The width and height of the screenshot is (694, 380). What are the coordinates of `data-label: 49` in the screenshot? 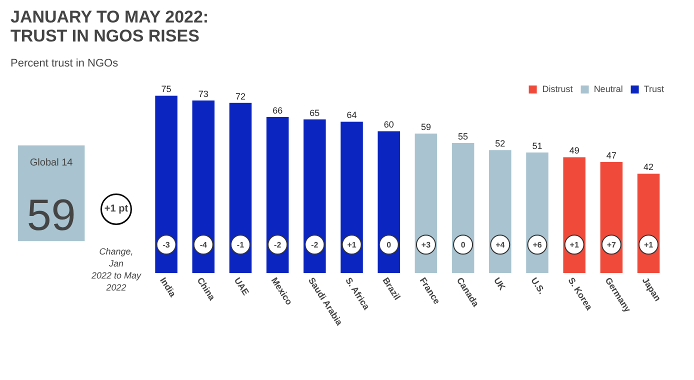 It's located at (574, 151).